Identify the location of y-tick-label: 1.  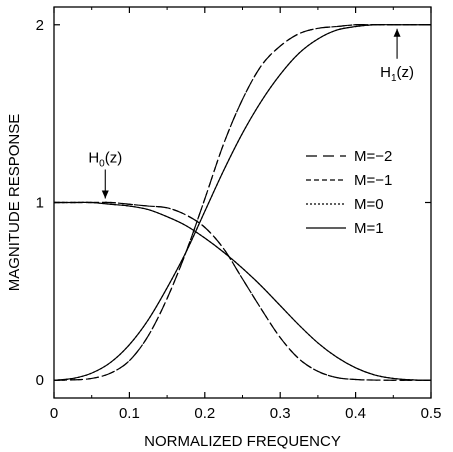
(40, 203).